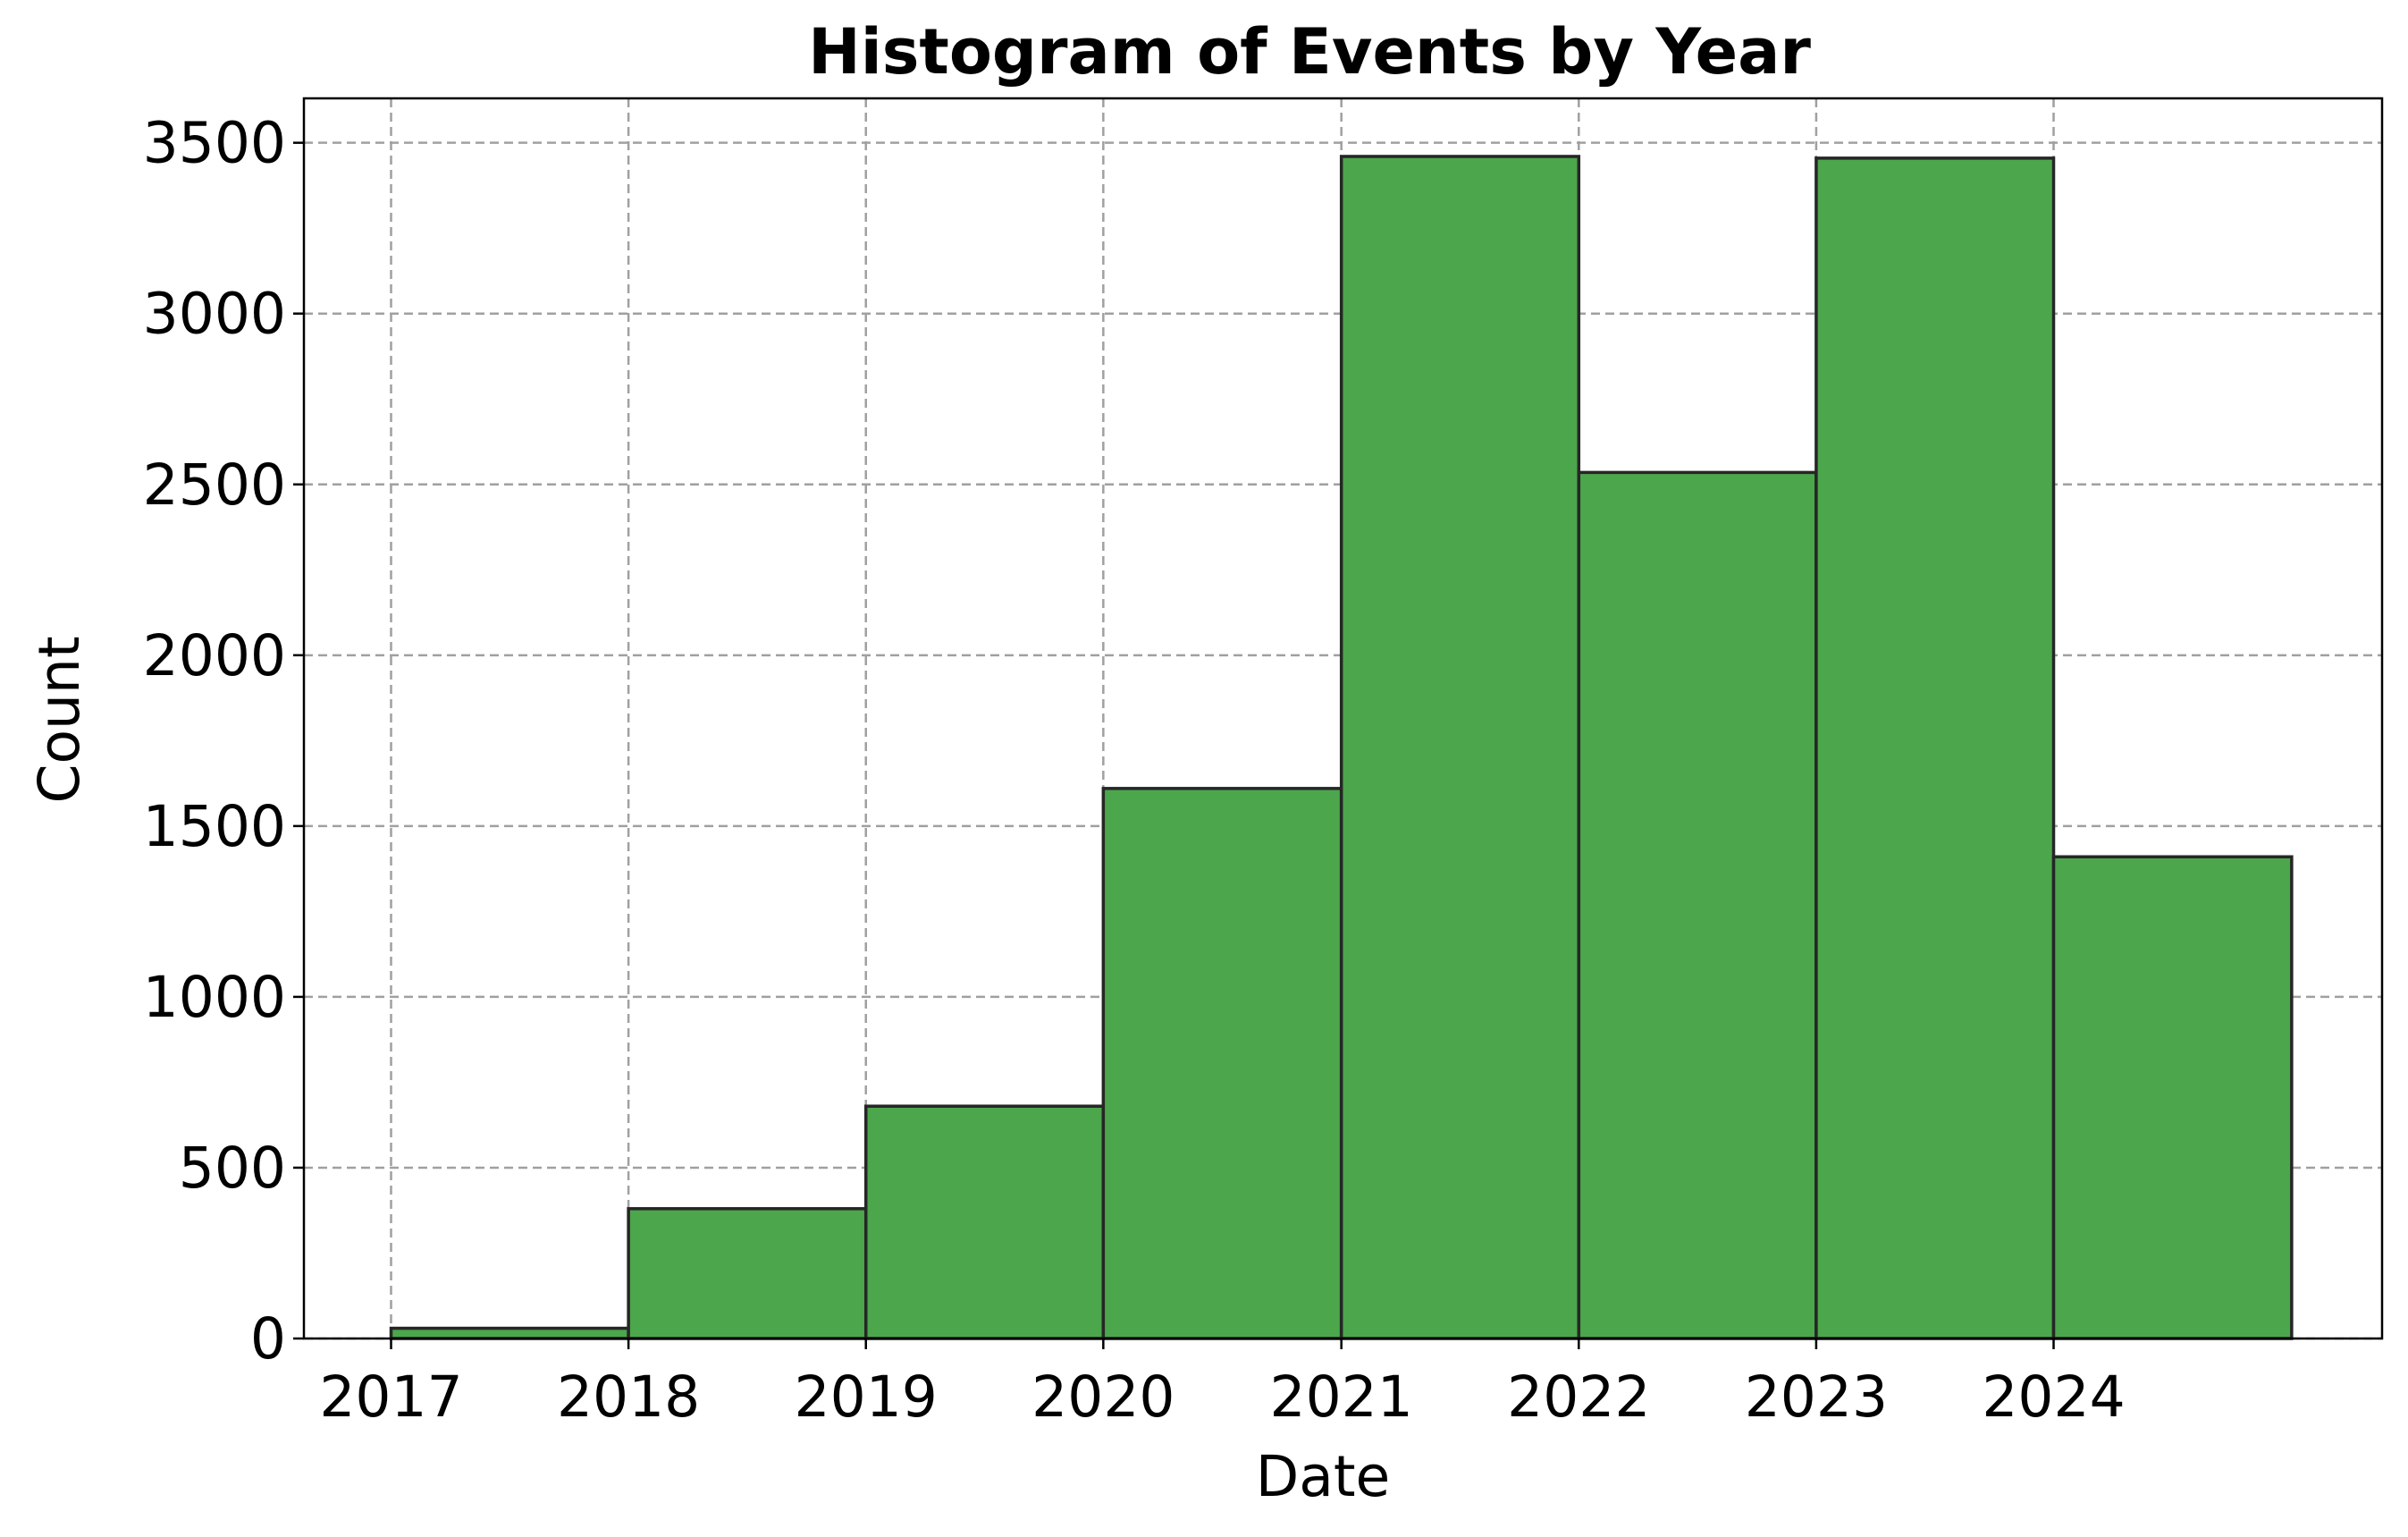 This screenshot has height=1537, width=2408. Describe the element at coordinates (1223, 1384) in the screenshot. I see `x-axis: 2017 2018 2019 2020 2021 2022 2023 2024` at that location.